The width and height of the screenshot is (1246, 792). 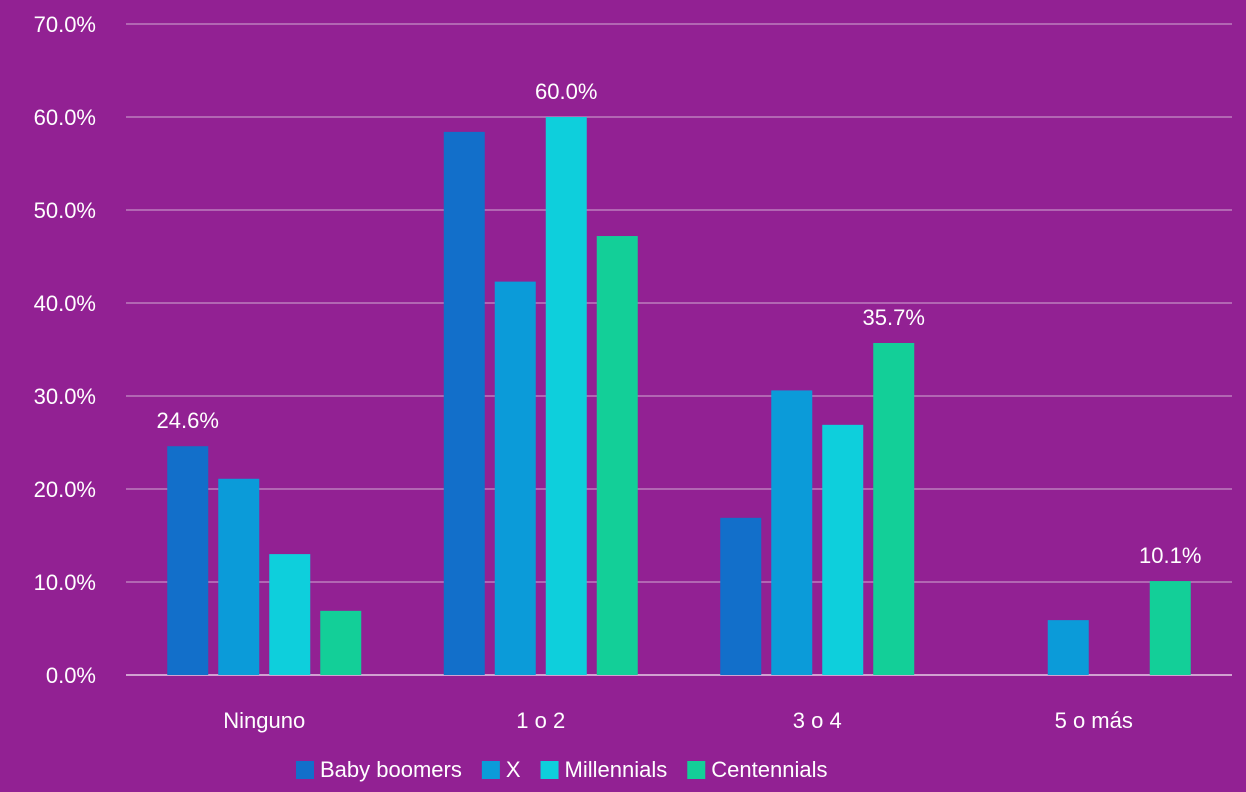 I want to click on legend-label: Millennials, so click(x=616, y=769).